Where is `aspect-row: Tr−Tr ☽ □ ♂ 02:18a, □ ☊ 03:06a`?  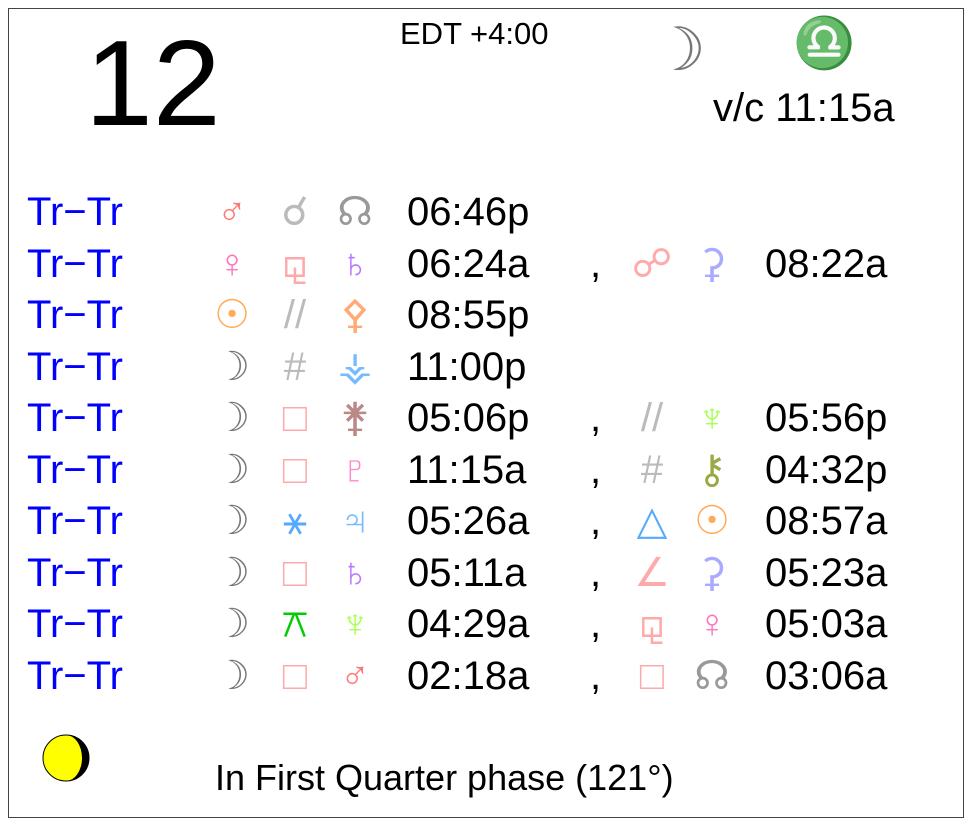 aspect-row: Tr−Tr ☽ □ ♂ 02:18a, □ ☊ 03:06a is located at coordinates (480, 681).